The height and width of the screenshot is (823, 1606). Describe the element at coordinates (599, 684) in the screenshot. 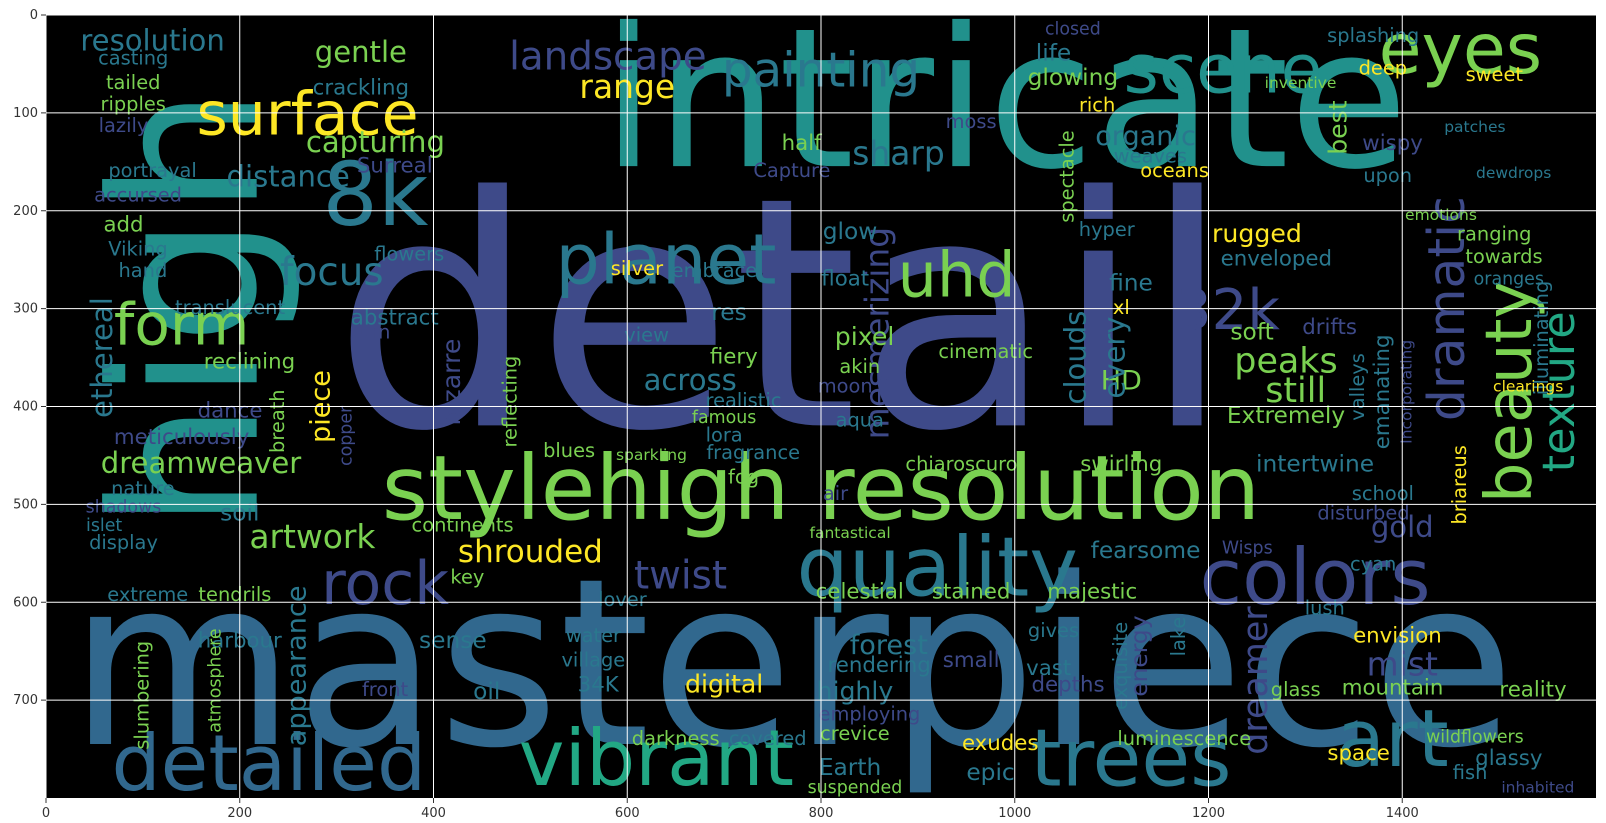

I see `word-80: 34K` at that location.